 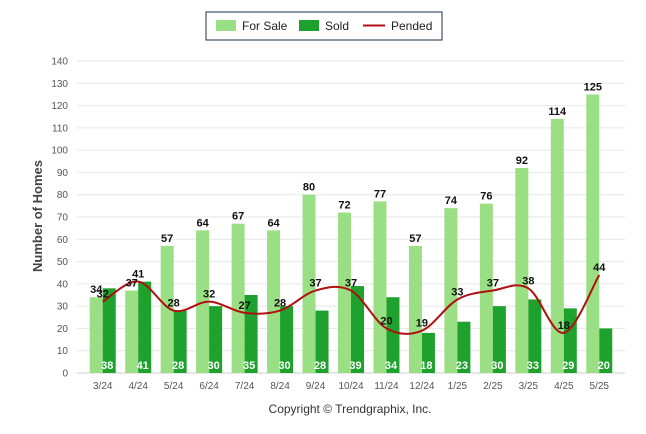 I want to click on pended-line-layer, so click(x=351, y=304).